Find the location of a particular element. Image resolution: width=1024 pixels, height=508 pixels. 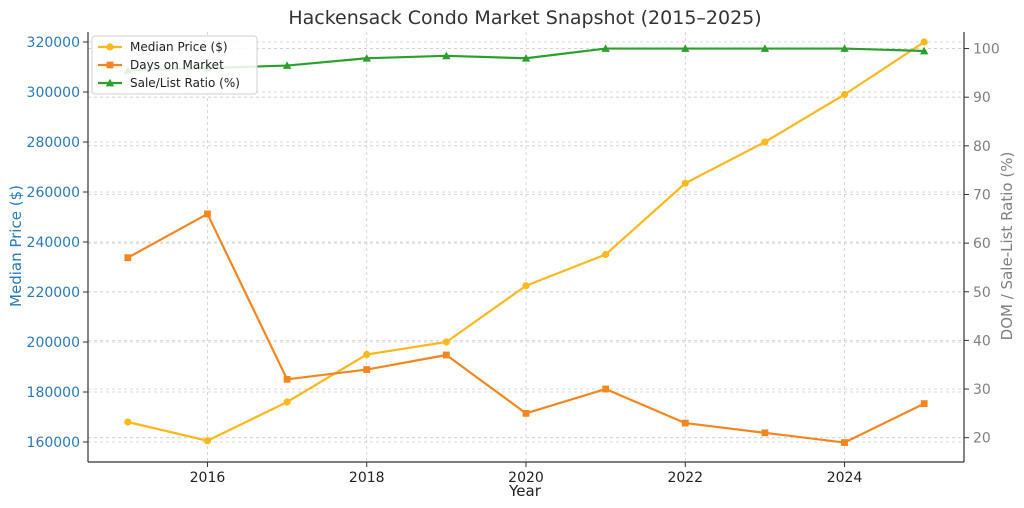

y-tick-label: 320000 is located at coordinates (53, 43).